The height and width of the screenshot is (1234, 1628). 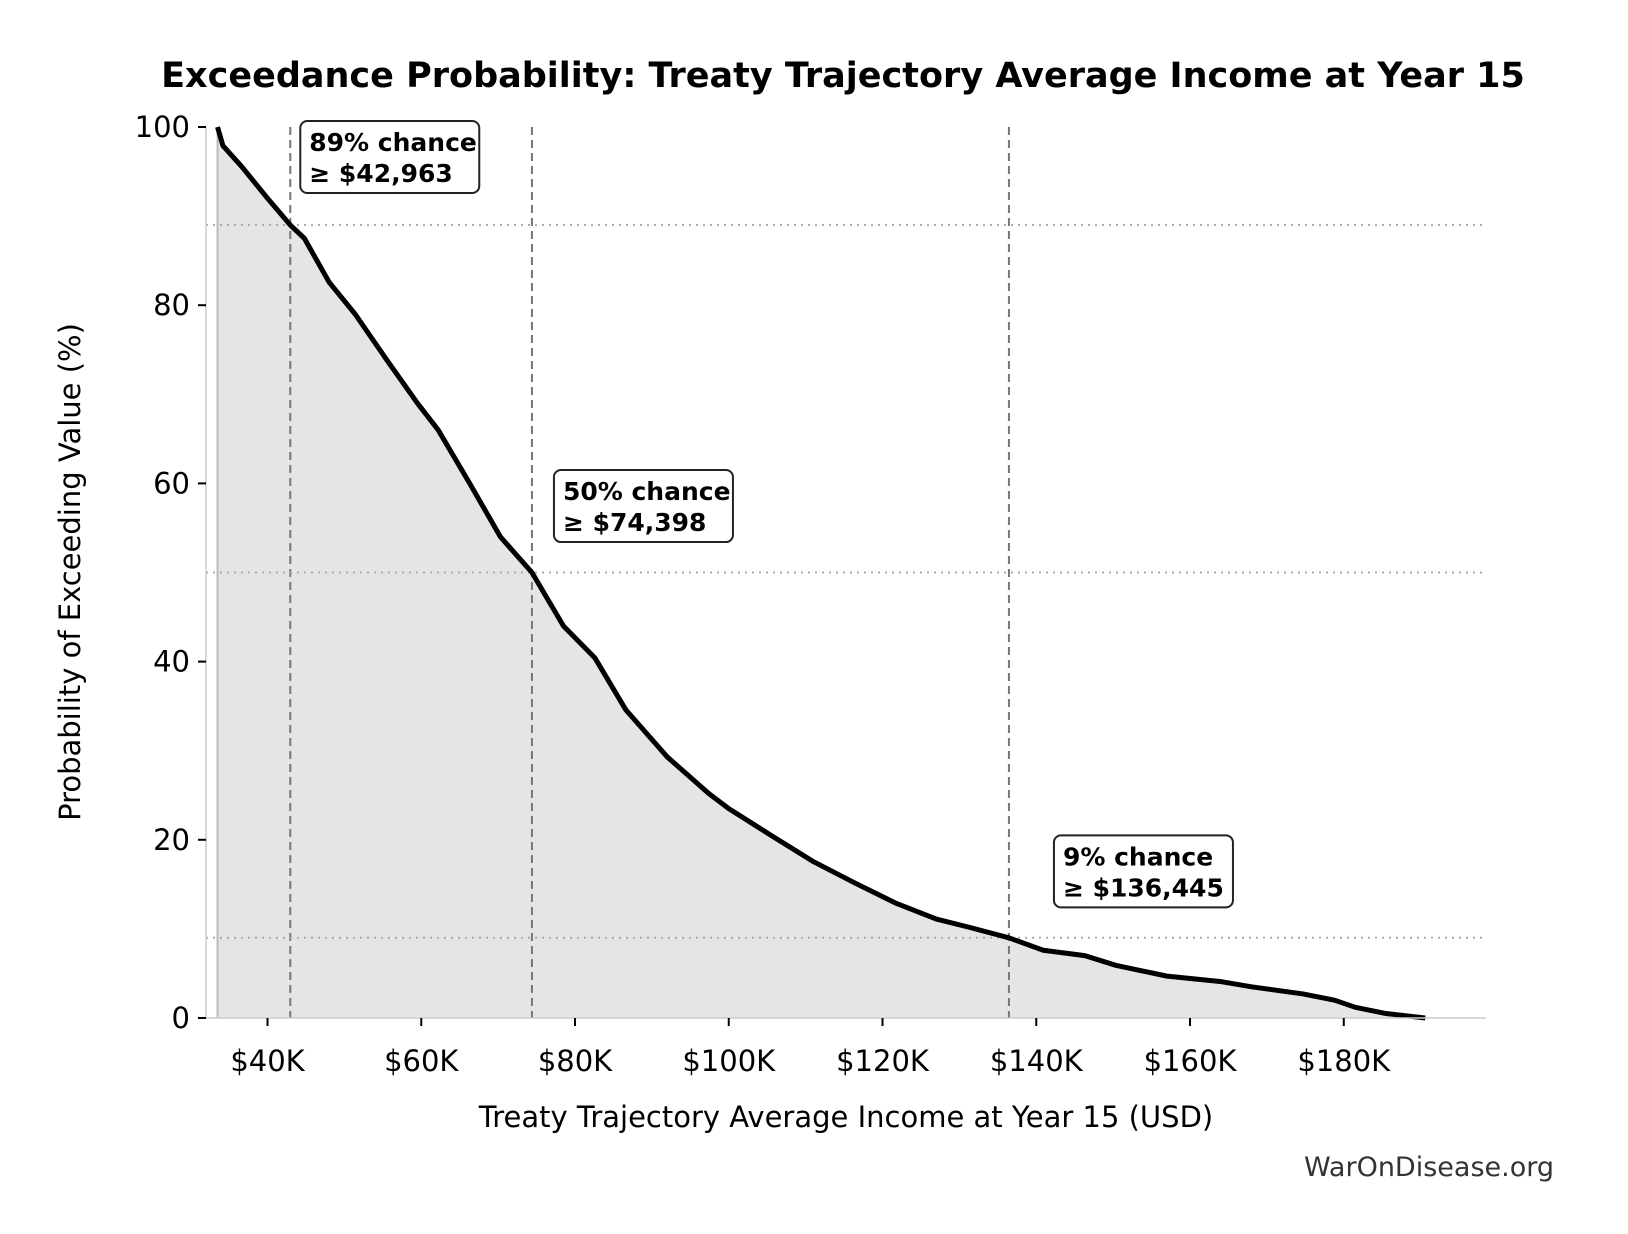 I want to click on x-tick-label: $120K, so click(x=883, y=1061).